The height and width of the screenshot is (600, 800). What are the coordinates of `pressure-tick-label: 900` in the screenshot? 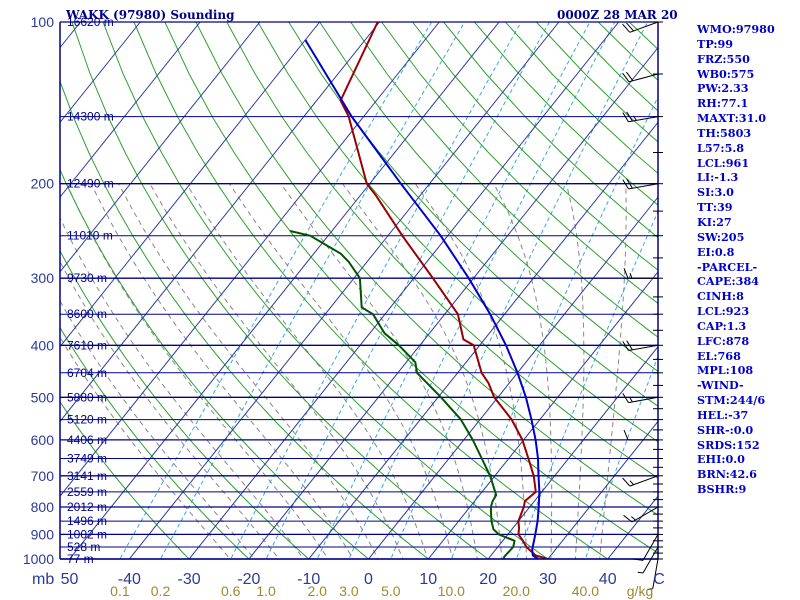 It's located at (43, 534).